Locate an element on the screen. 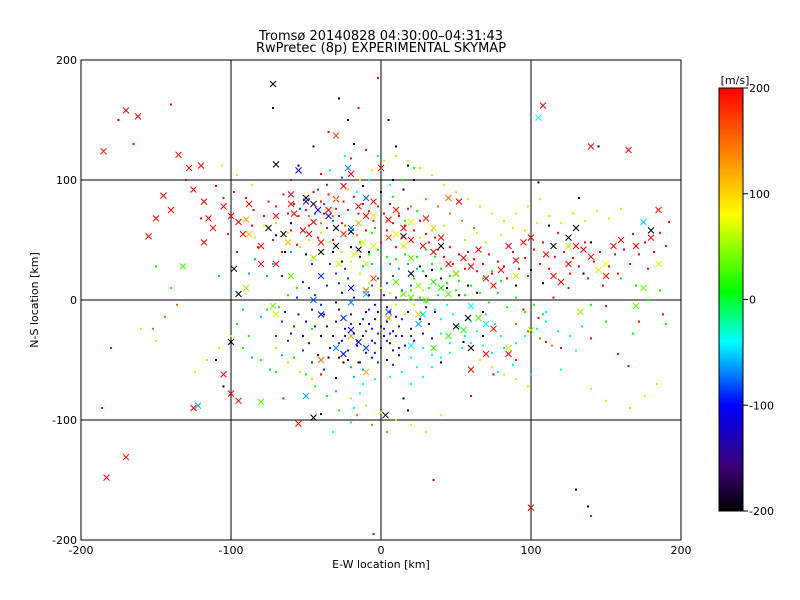 The image size is (800, 600). colorbar-tick-label: 100 is located at coordinates (759, 194).